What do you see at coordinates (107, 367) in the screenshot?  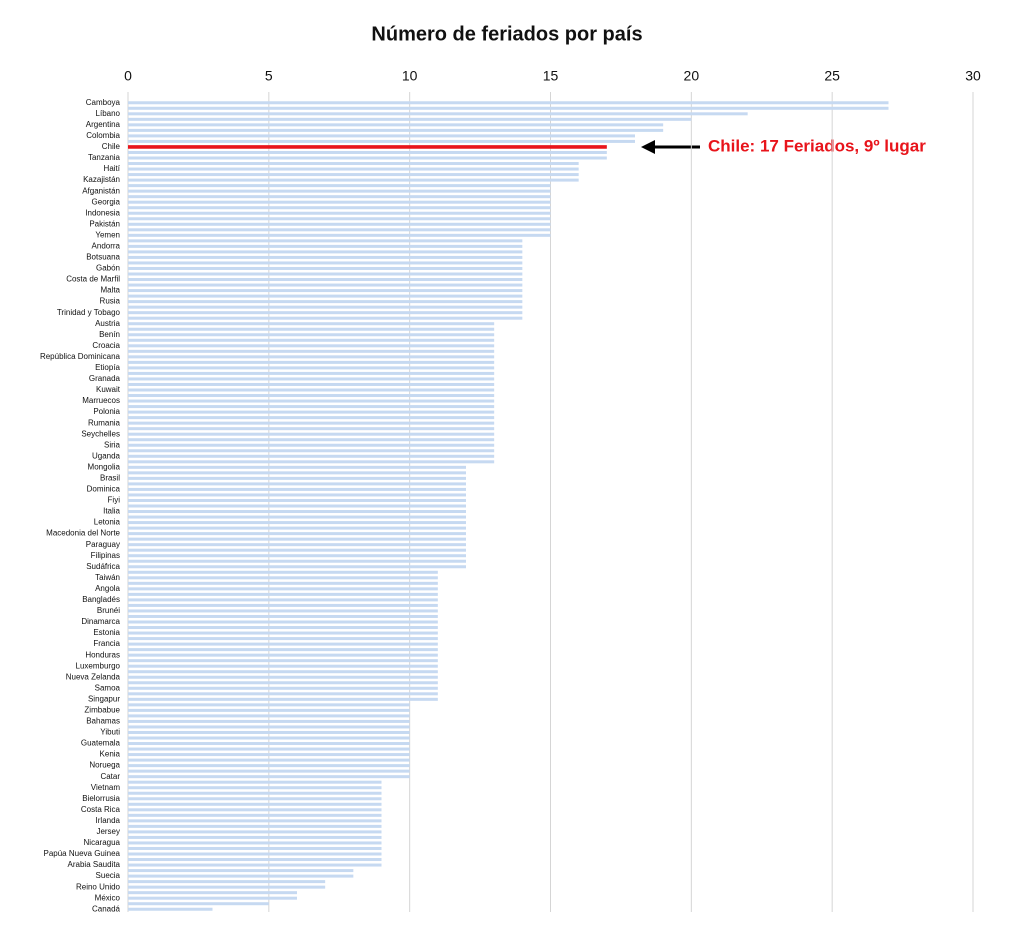 I see `y-tick-label: Etiopía` at bounding box center [107, 367].